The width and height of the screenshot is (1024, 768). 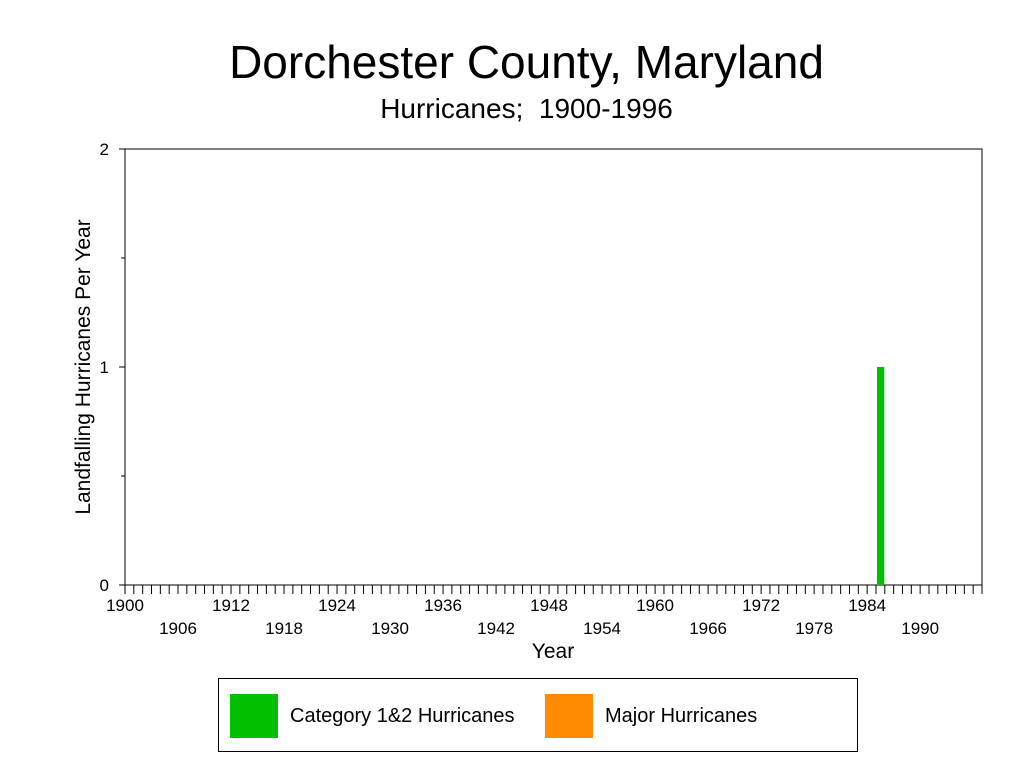 What do you see at coordinates (538, 715) in the screenshot?
I see `legend: Category 1&2 Hurricanes Major Hurricanes` at bounding box center [538, 715].